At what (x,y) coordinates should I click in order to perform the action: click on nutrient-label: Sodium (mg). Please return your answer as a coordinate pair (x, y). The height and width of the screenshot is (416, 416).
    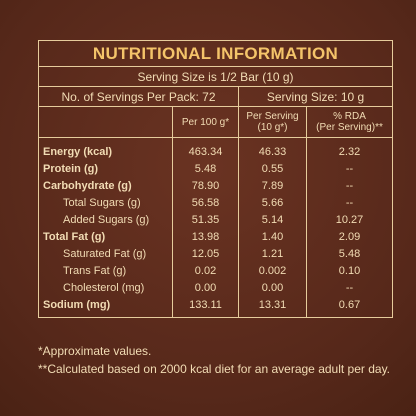
    Looking at the image, I should click on (105, 307).